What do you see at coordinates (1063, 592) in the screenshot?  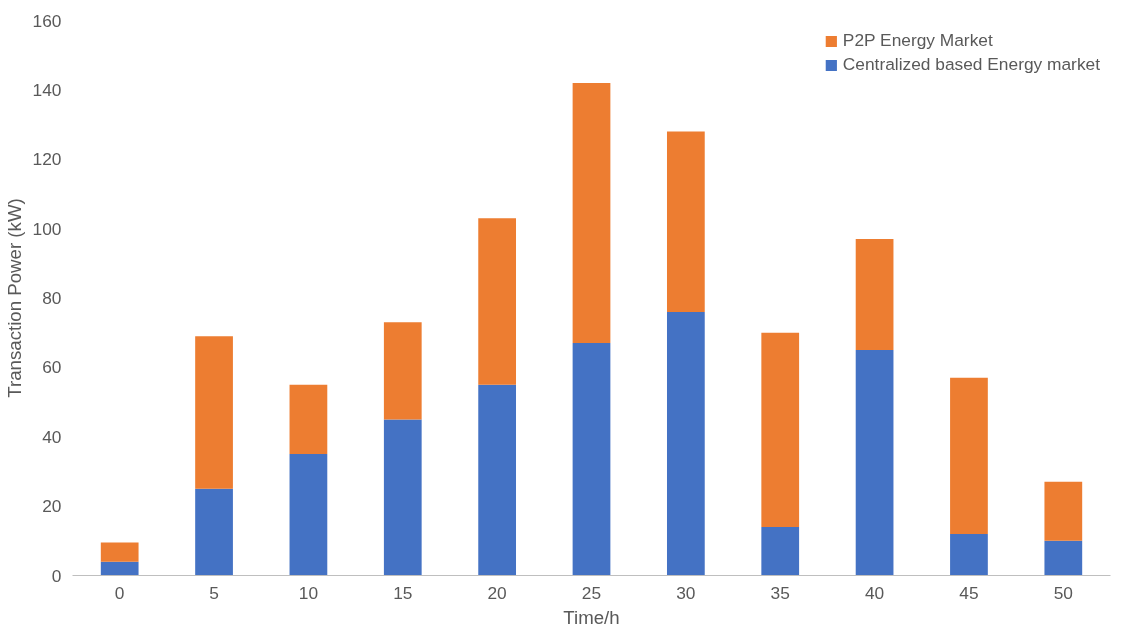 I see `x-tick-label: 50` at bounding box center [1063, 592].